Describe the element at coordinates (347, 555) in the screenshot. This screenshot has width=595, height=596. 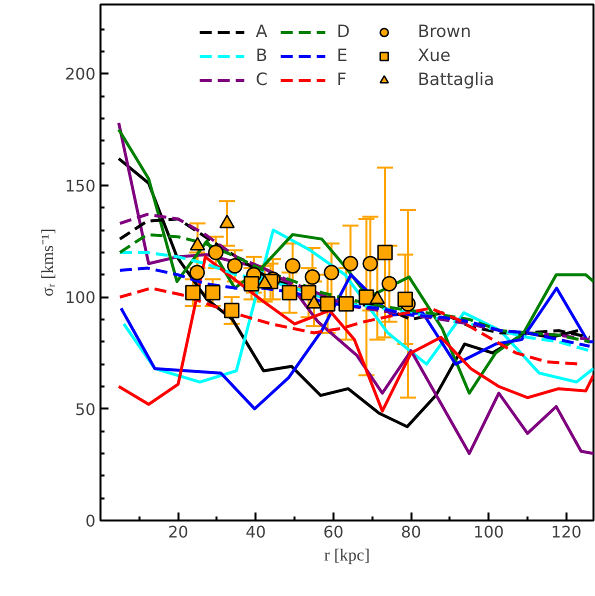
I see `x-axis-title: r [kpc]` at that location.